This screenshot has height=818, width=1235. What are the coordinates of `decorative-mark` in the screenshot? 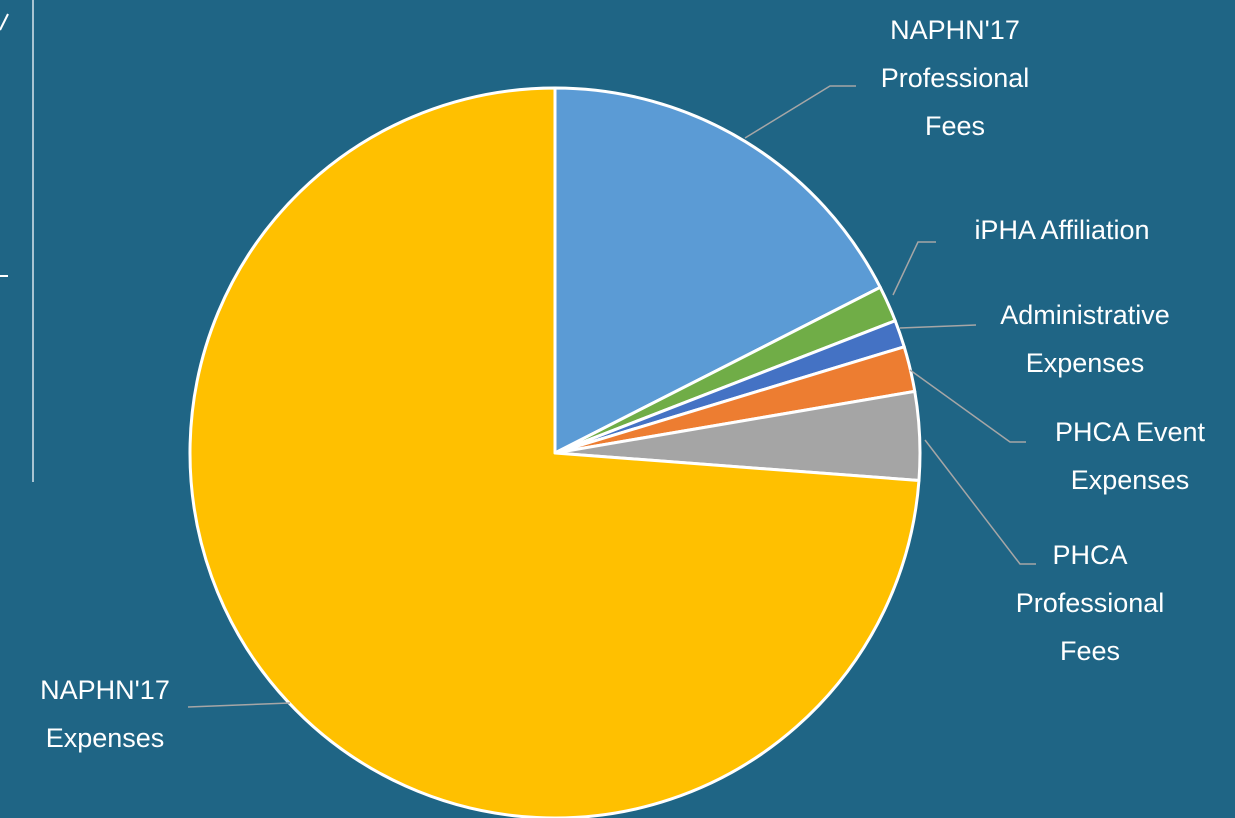 It's located at (4, 22).